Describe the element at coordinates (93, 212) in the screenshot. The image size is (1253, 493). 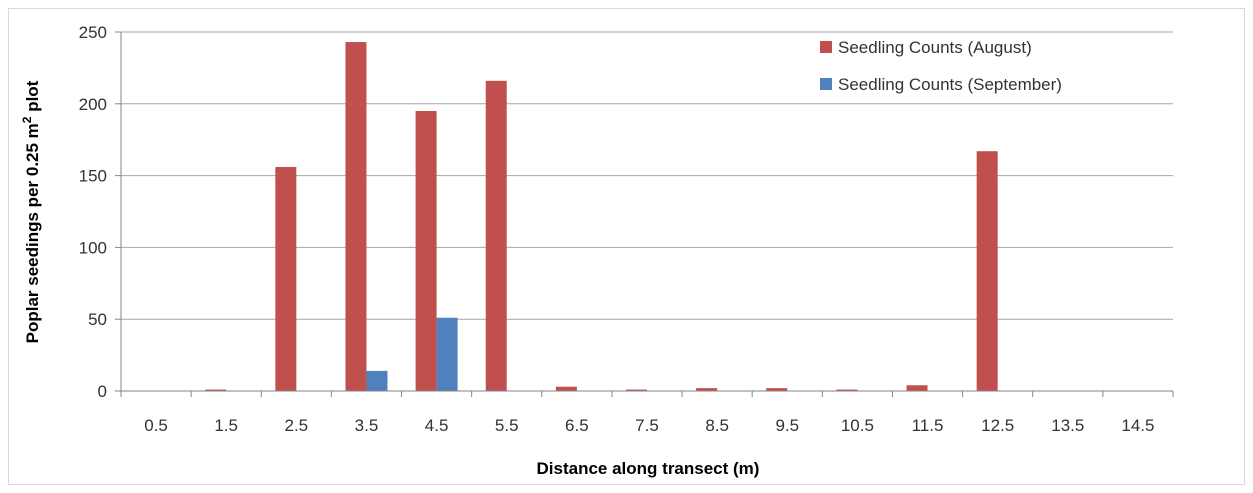
I see `y-tick-labels: 0 50 100 150 200 250` at that location.